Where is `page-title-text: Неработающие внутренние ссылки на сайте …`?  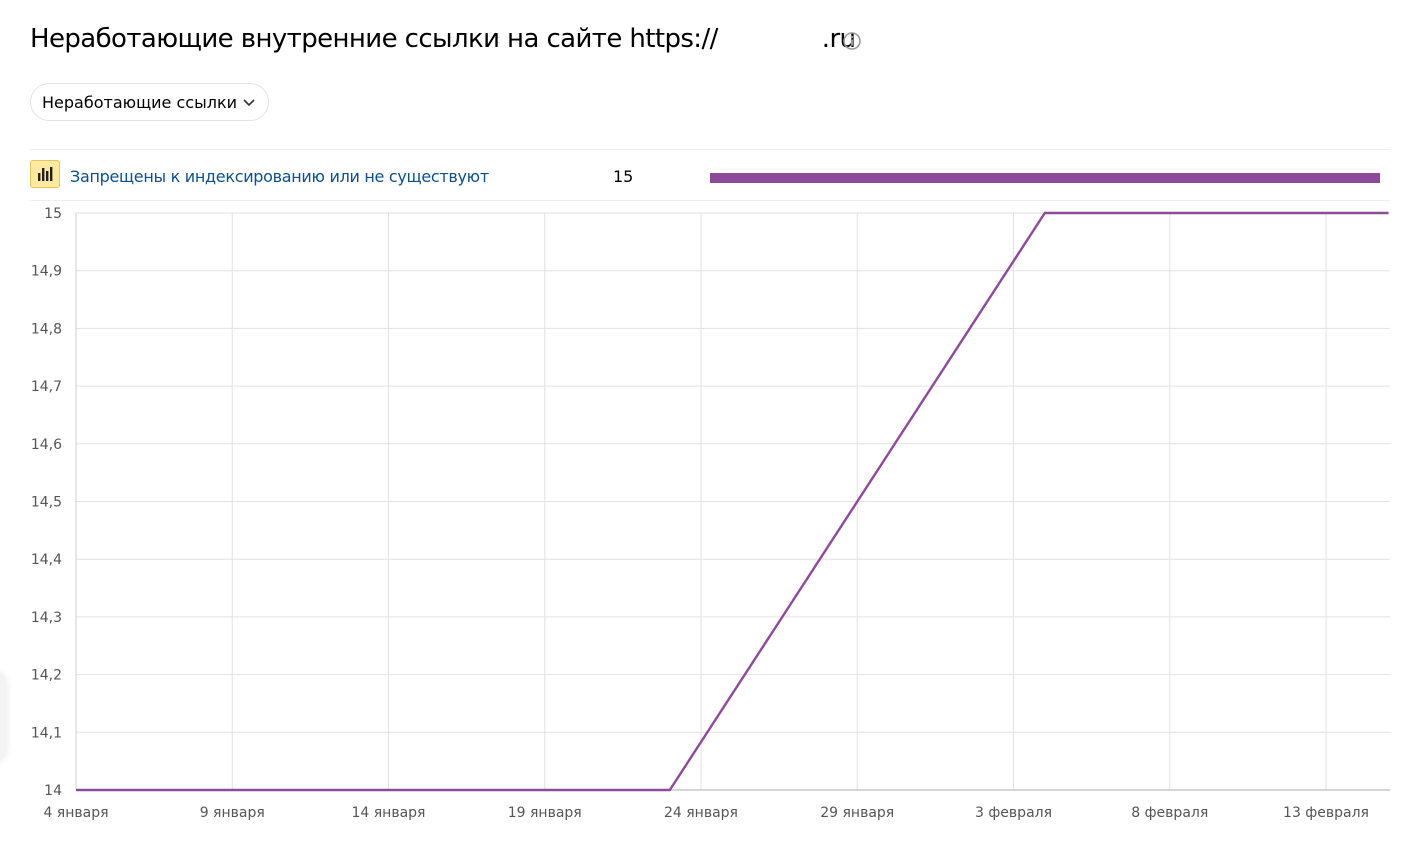 page-title-text: Неработающие внутренние ссылки на сайте … is located at coordinates (374, 39).